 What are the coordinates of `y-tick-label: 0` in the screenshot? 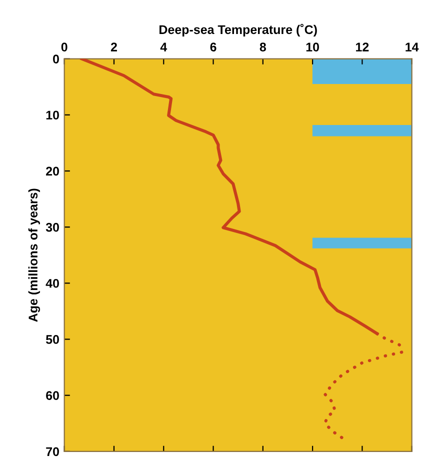 It's located at (56, 59).